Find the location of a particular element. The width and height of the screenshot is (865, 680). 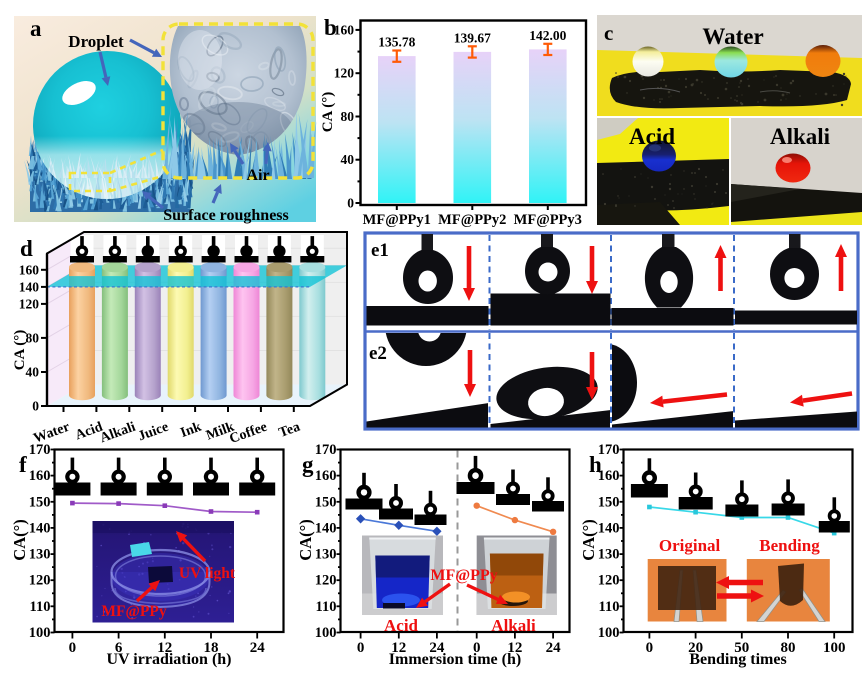

svg-text: e1 is located at coordinates (380, 250).